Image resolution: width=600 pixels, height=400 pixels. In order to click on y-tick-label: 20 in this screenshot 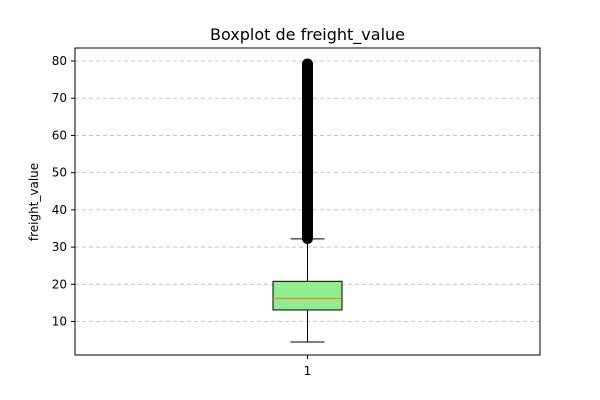, I will do `click(59, 284)`.